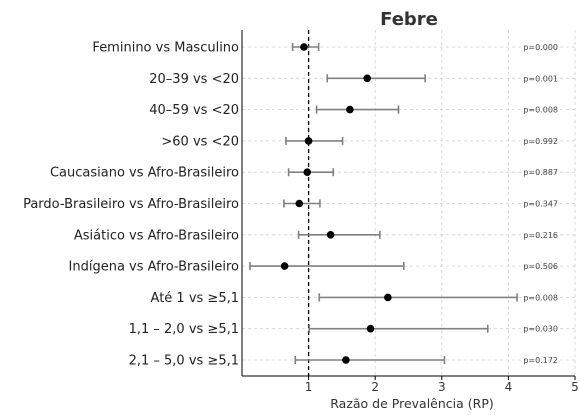 This screenshot has width=579, height=415. What do you see at coordinates (325, 48) in the screenshot?
I see `forest-row: Feminino vs Masculino p=0.000` at bounding box center [325, 48].